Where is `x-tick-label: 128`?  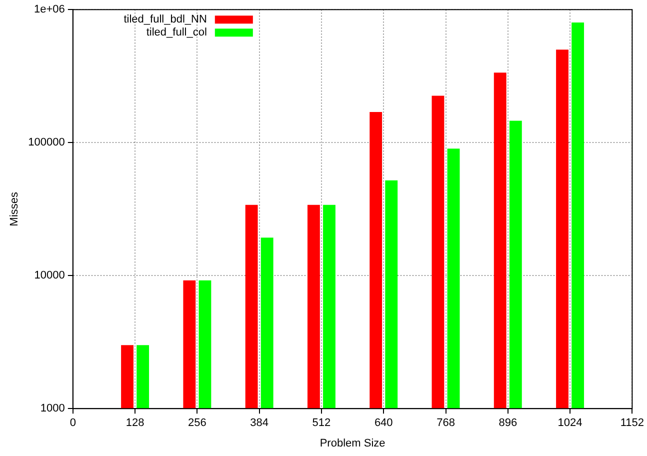
x-tick-label: 128 is located at coordinates (135, 423).